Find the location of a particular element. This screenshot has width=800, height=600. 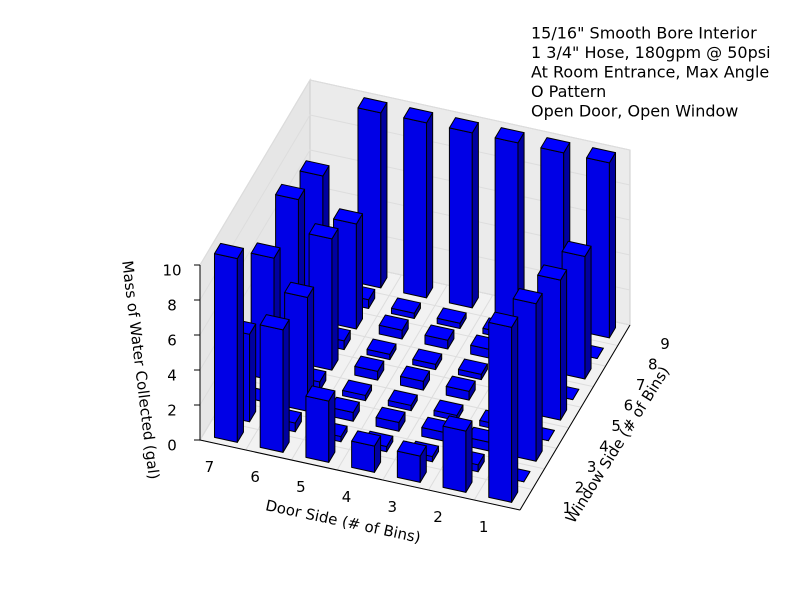

y-tick-label: 8 is located at coordinates (653, 364).